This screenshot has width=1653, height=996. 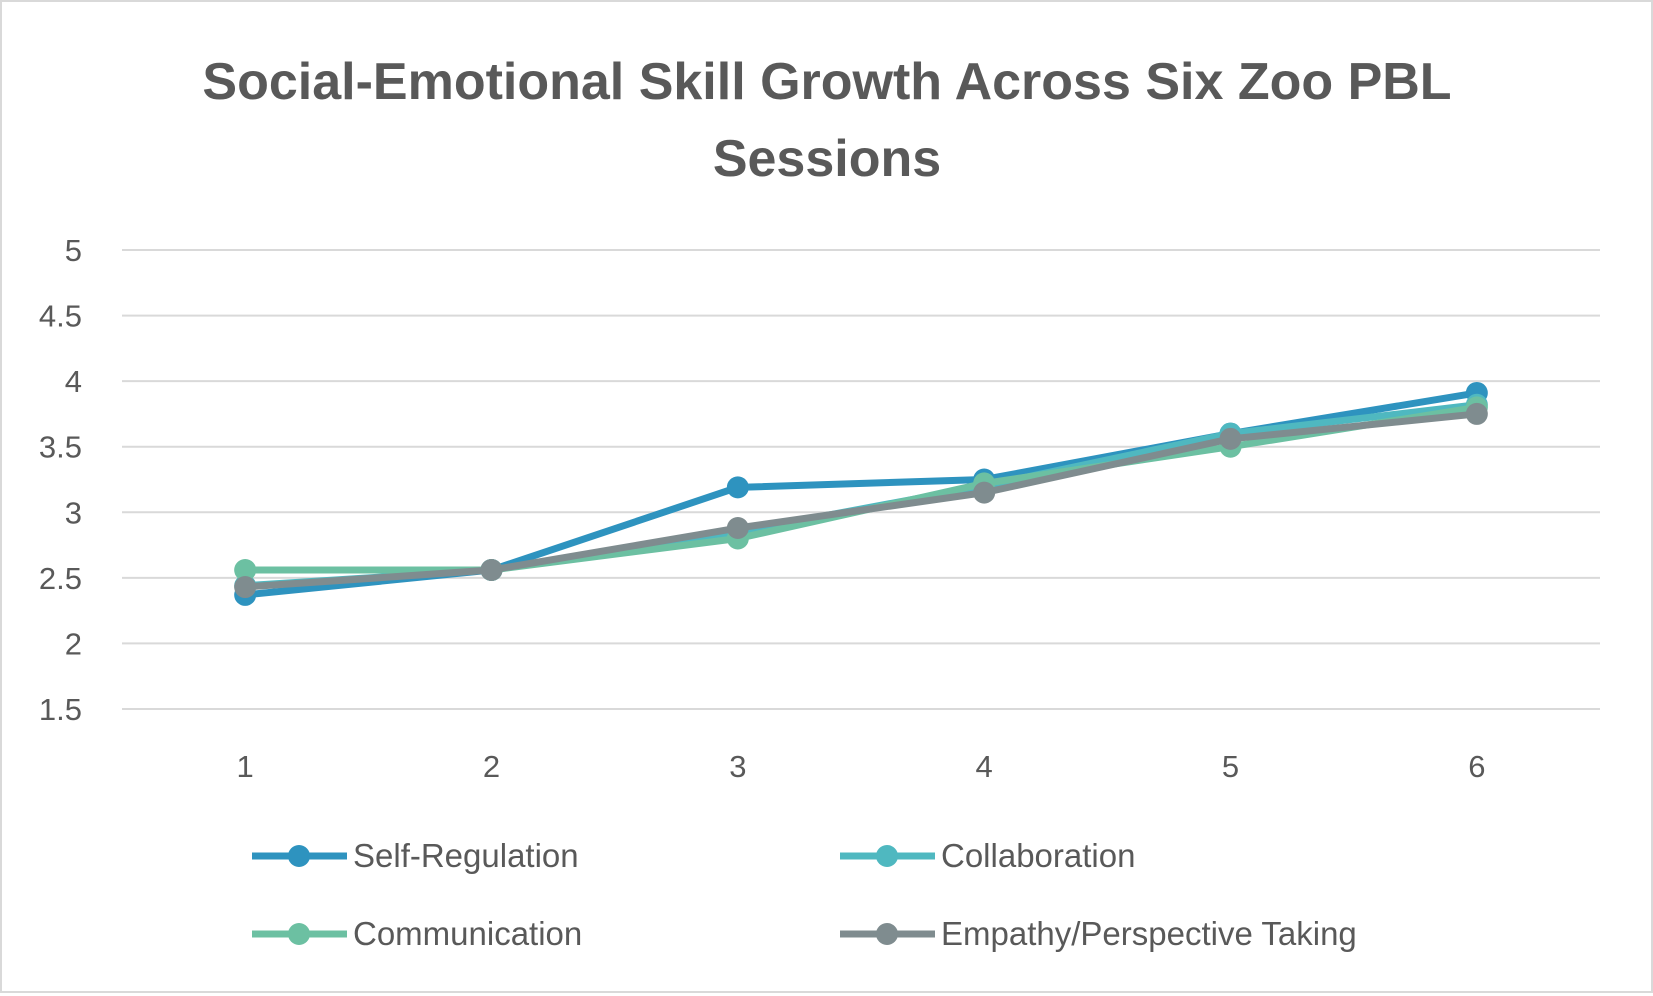 I want to click on x-tick-label: 2, so click(x=491, y=766).